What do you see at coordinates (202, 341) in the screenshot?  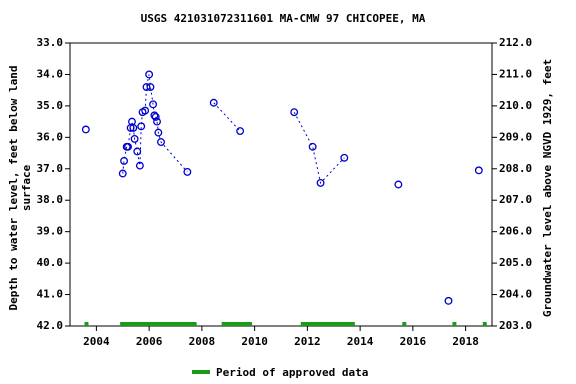 I see `x-tick-label: 2008` at bounding box center [202, 341].